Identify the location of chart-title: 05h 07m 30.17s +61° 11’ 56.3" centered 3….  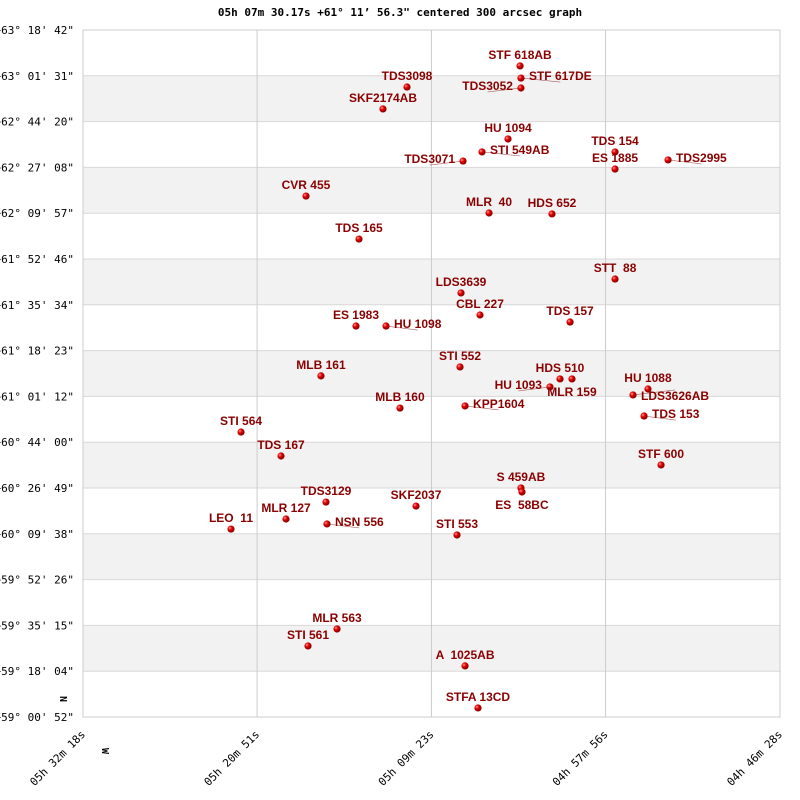
(400, 12).